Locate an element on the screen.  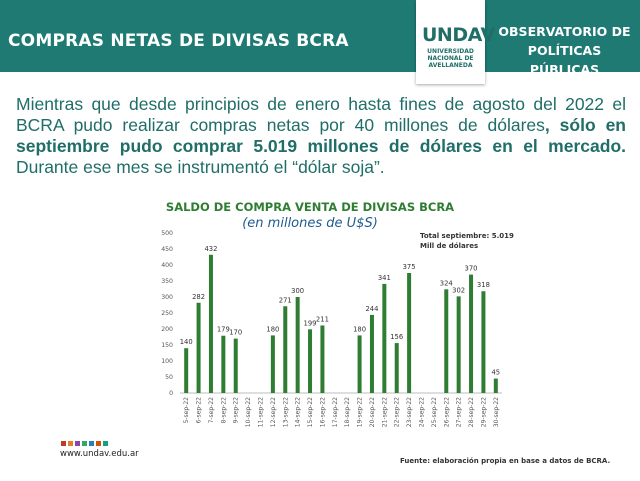
bar-value-label: 318 is located at coordinates (483, 285).